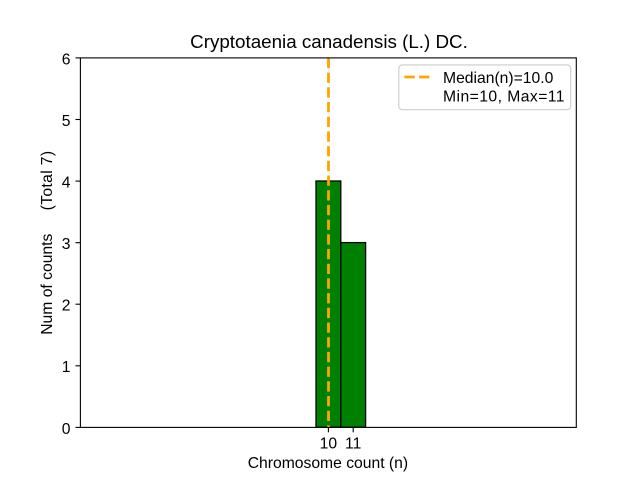 This screenshot has height=480, width=640. Describe the element at coordinates (329, 444) in the screenshot. I see `svg-text: 10` at that location.